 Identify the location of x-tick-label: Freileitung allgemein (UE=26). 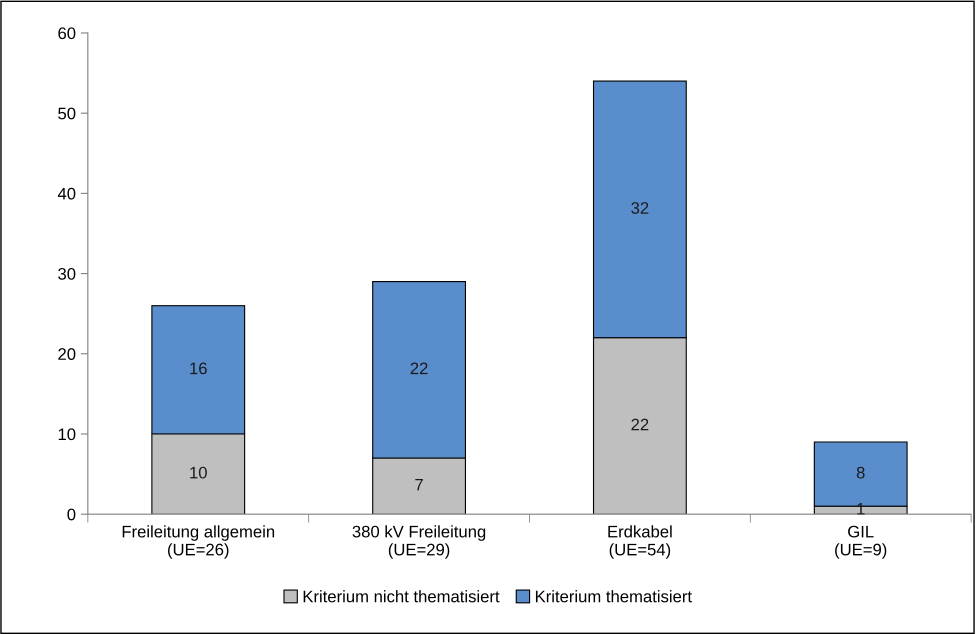
(198, 542).